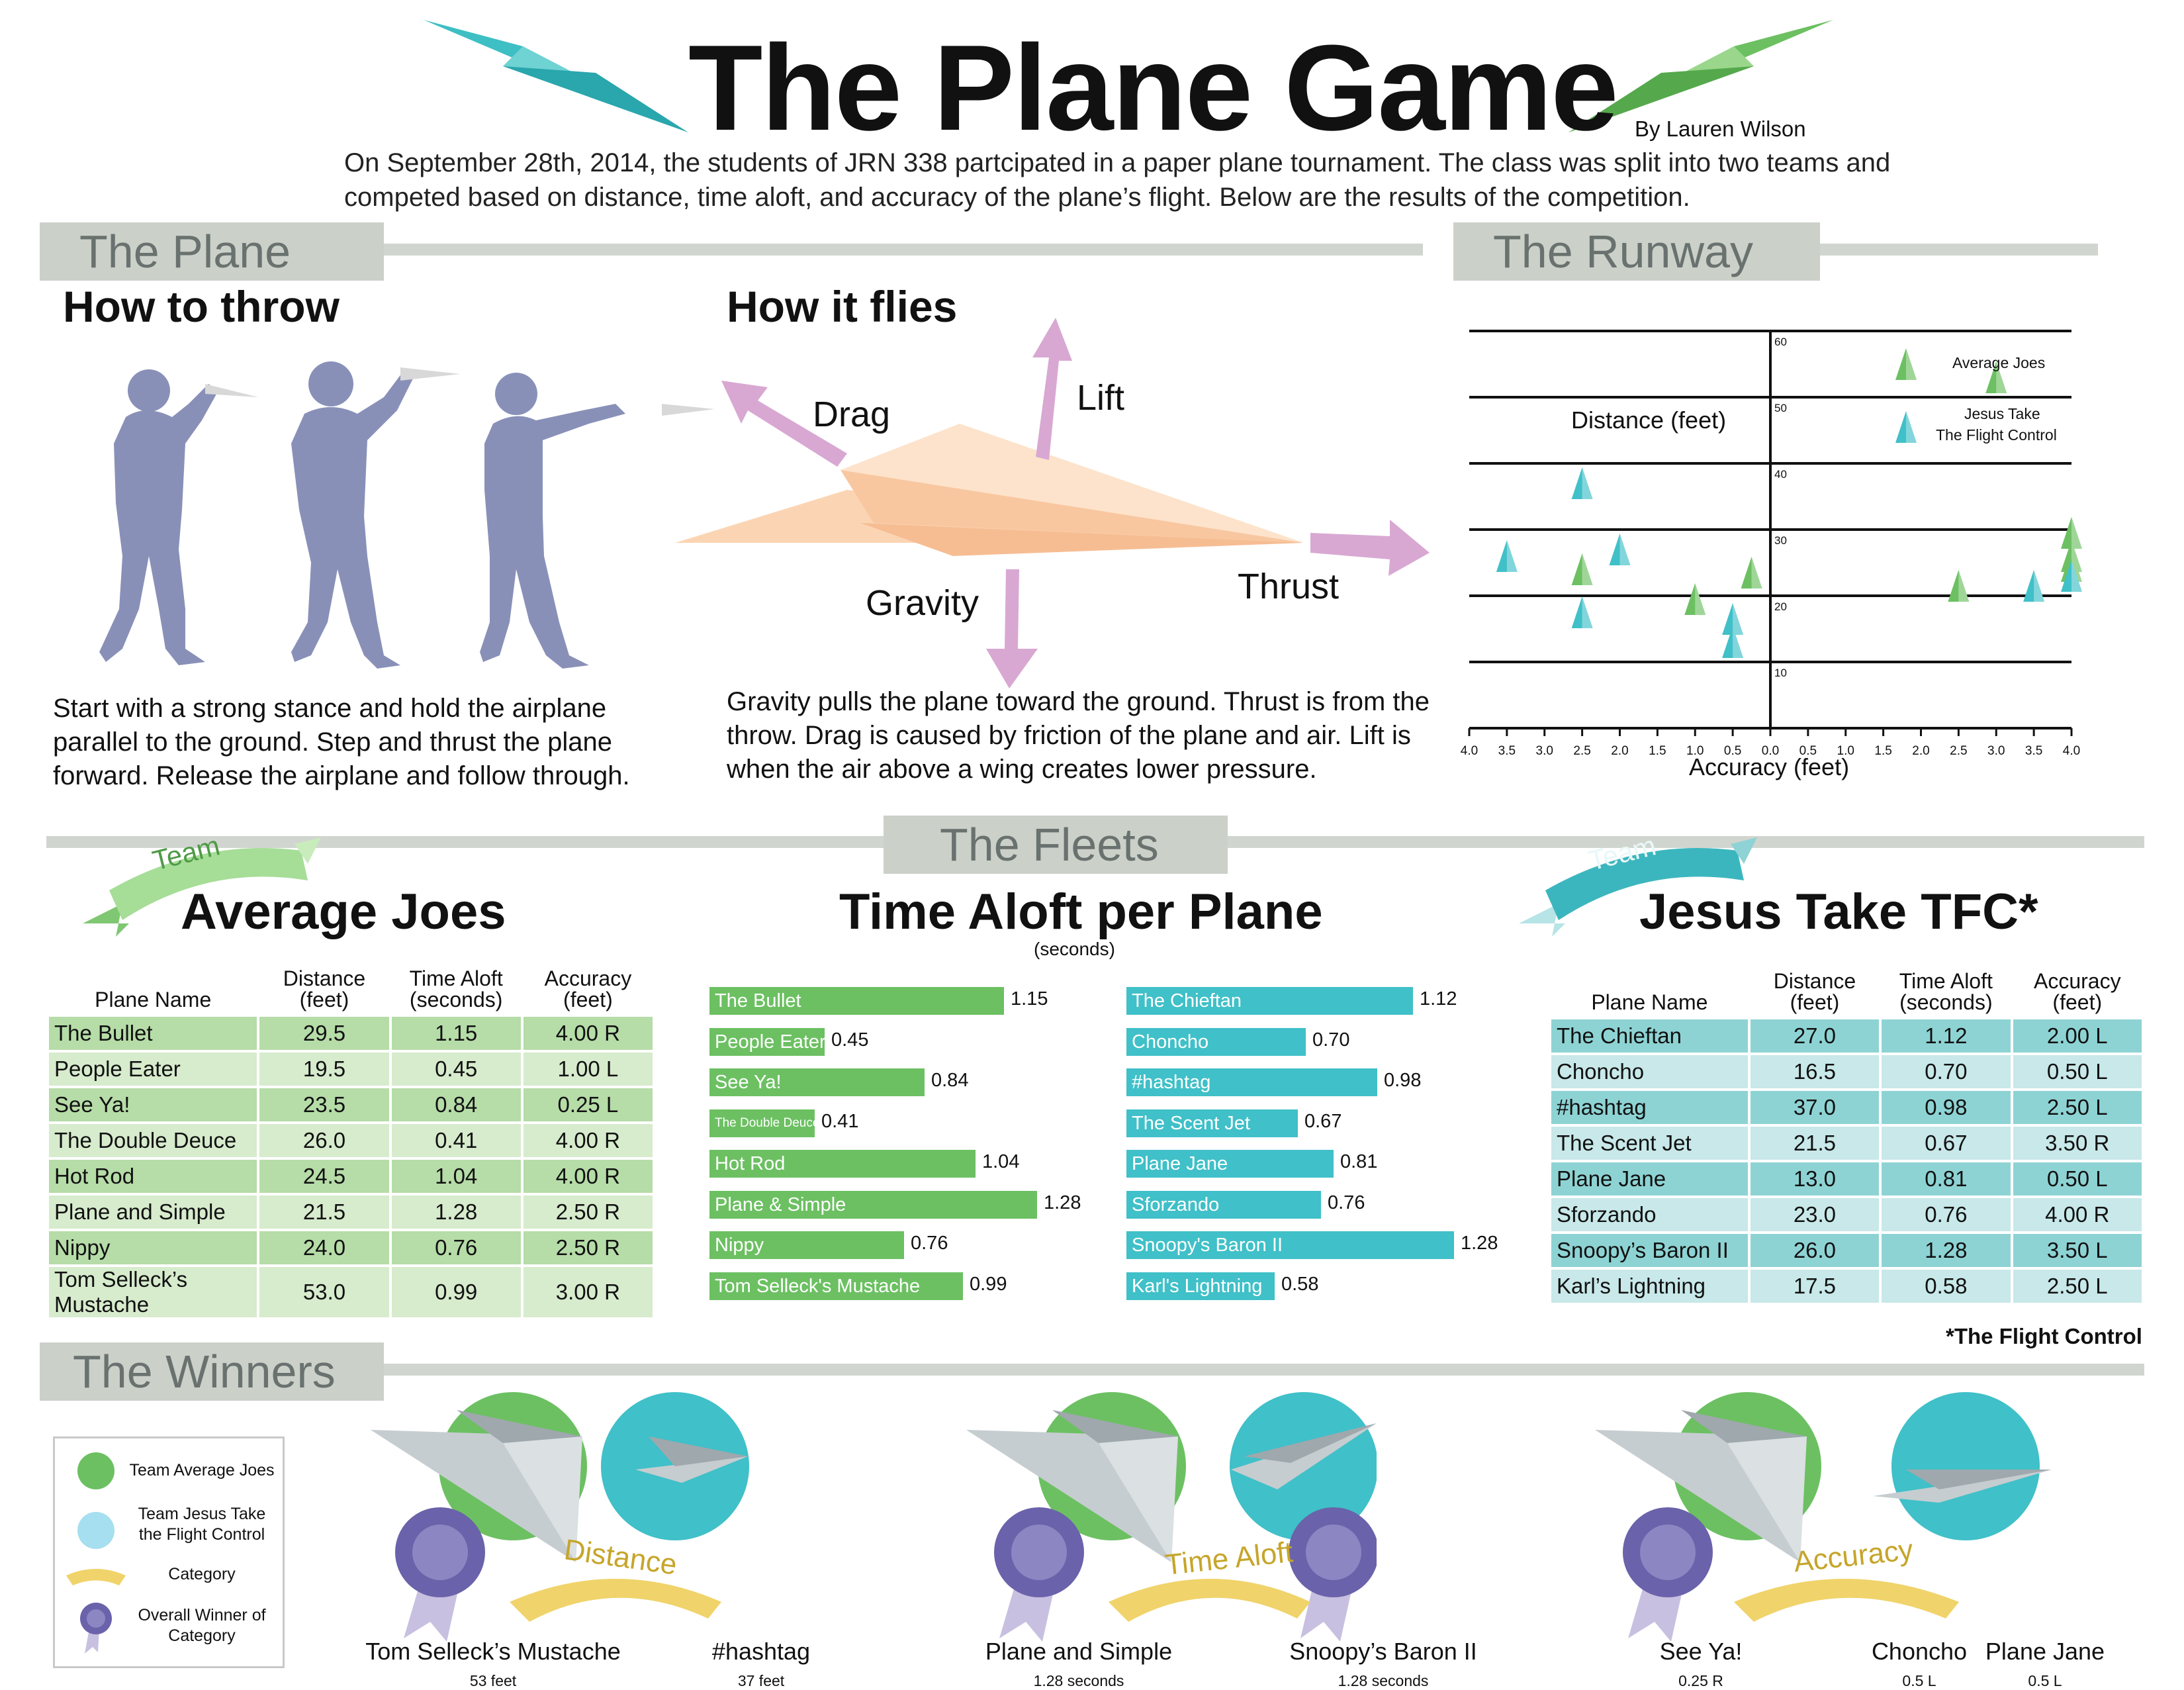 This screenshot has height=1690, width=2184. What do you see at coordinates (1544, 751) in the screenshot?
I see `x-tick-label: 3.0` at bounding box center [1544, 751].